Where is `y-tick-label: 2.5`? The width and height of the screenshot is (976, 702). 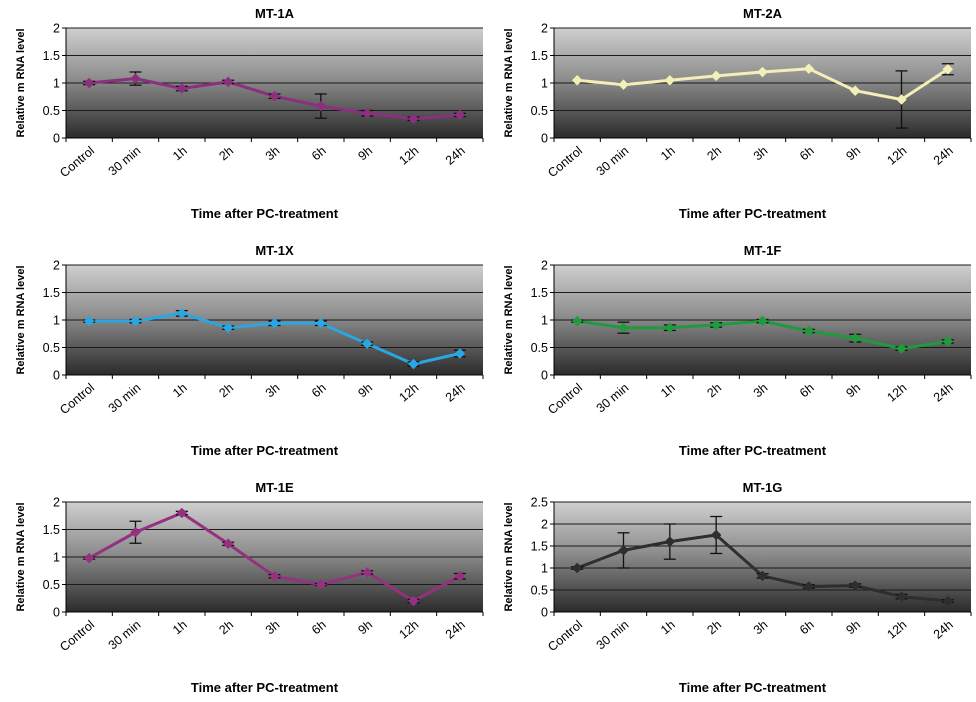 y-tick-label: 2.5 is located at coordinates (539, 503).